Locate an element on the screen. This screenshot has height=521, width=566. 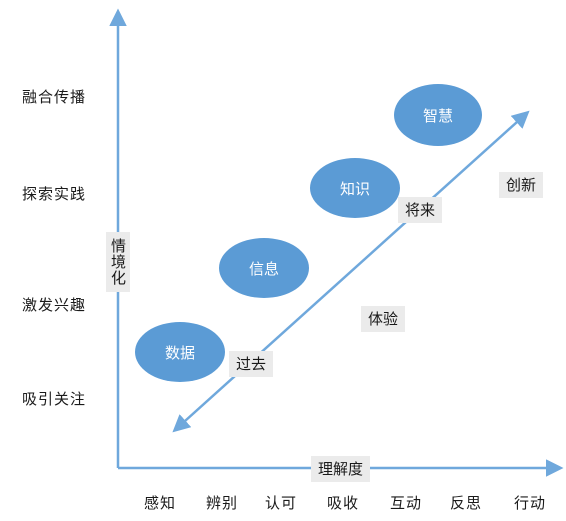
y-level-2: 探索实践 is located at coordinates (54, 194).